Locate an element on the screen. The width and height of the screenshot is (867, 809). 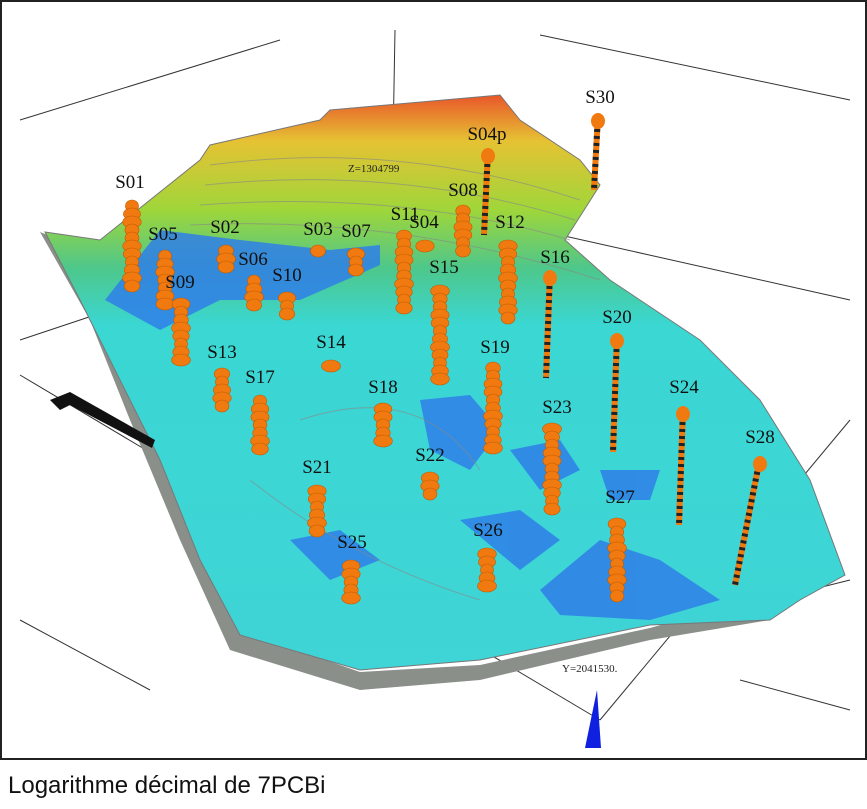
well-label: S30 is located at coordinates (600, 97).